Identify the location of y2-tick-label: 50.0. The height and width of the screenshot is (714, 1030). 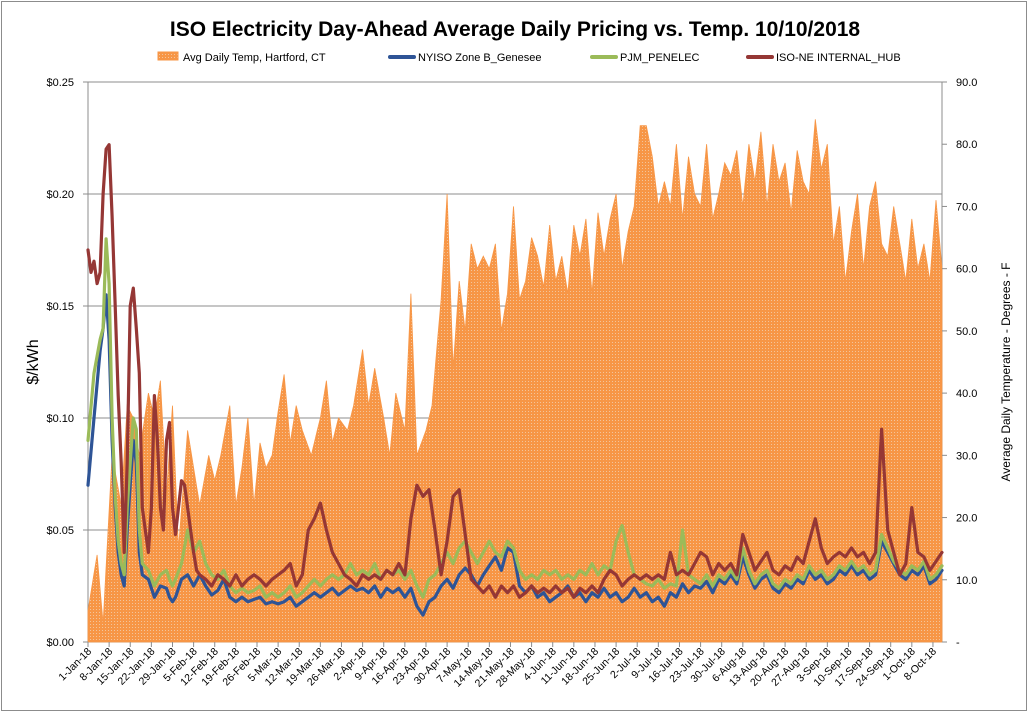
(966, 332).